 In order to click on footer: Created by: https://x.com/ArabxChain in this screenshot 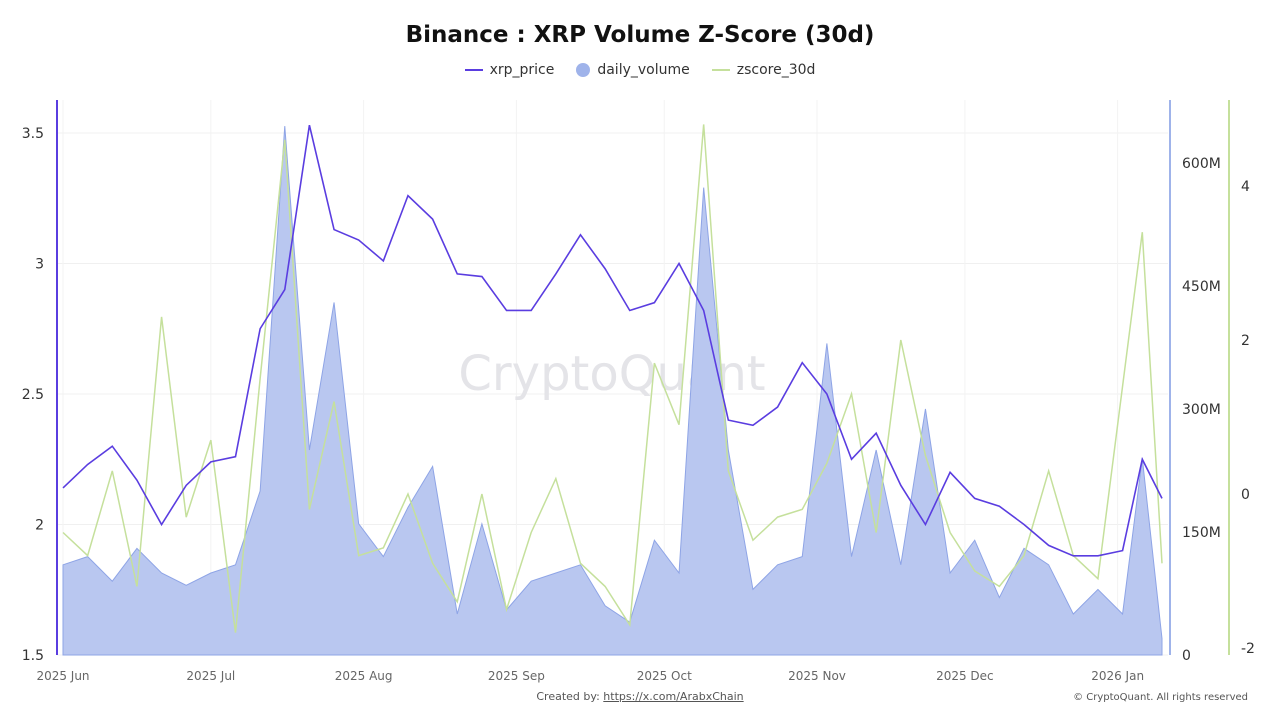, I will do `click(640, 696)`.